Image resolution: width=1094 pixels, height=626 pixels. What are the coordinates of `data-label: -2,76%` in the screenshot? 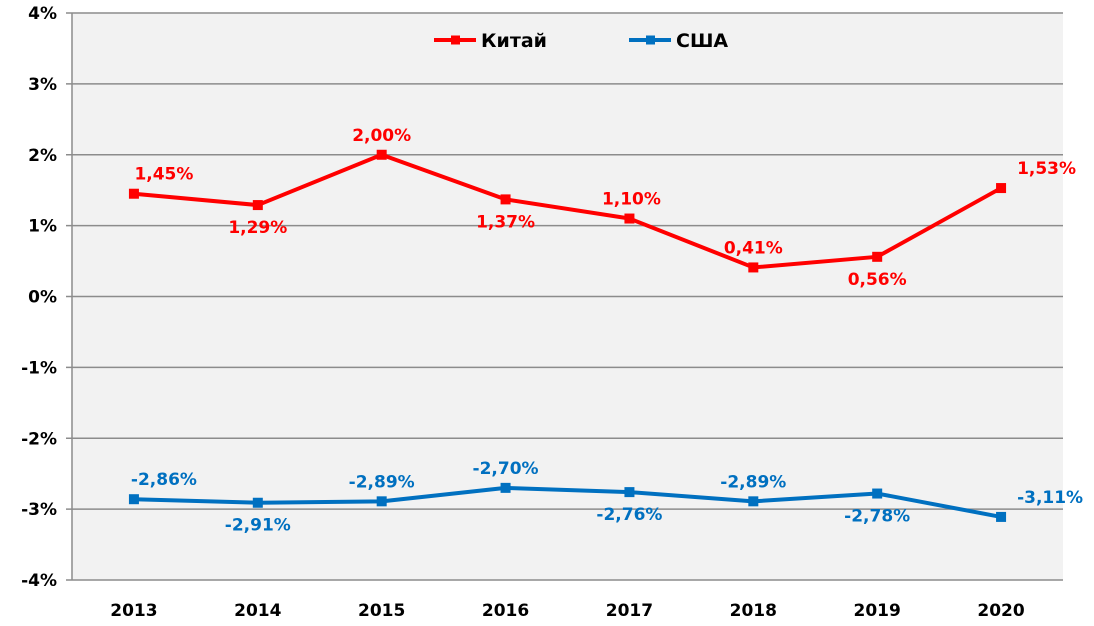 It's located at (629, 515).